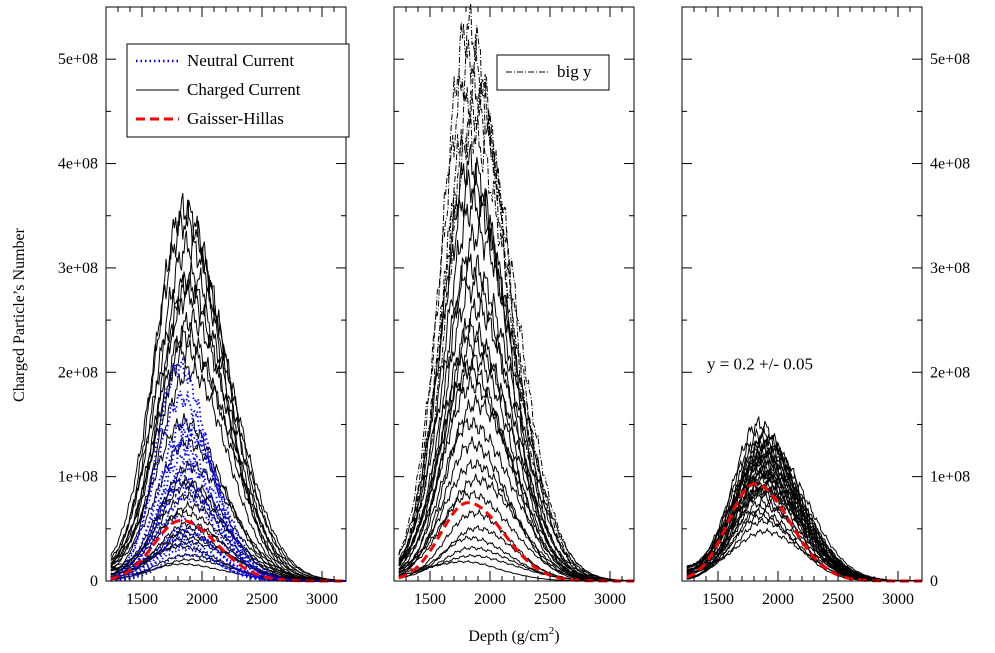 The height and width of the screenshot is (653, 995). What do you see at coordinates (19, 314) in the screenshot?
I see `y-axis-title: Charged Particle’s Number` at bounding box center [19, 314].